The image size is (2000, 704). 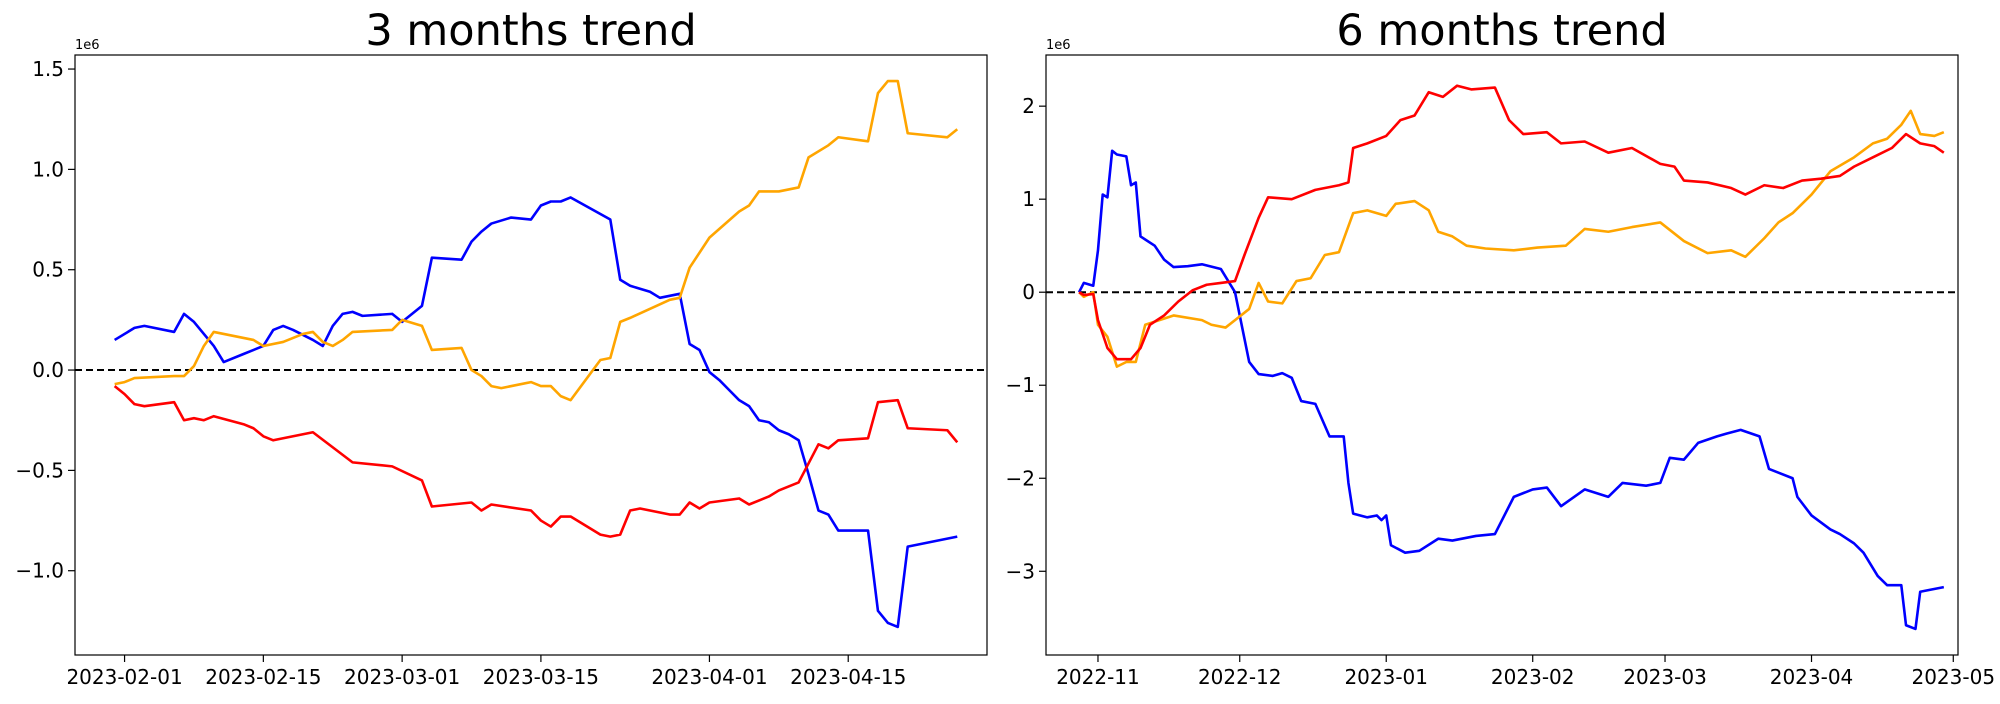 What do you see at coordinates (1812, 677) in the screenshot?
I see `x-tick-label: 2023-04` at bounding box center [1812, 677].